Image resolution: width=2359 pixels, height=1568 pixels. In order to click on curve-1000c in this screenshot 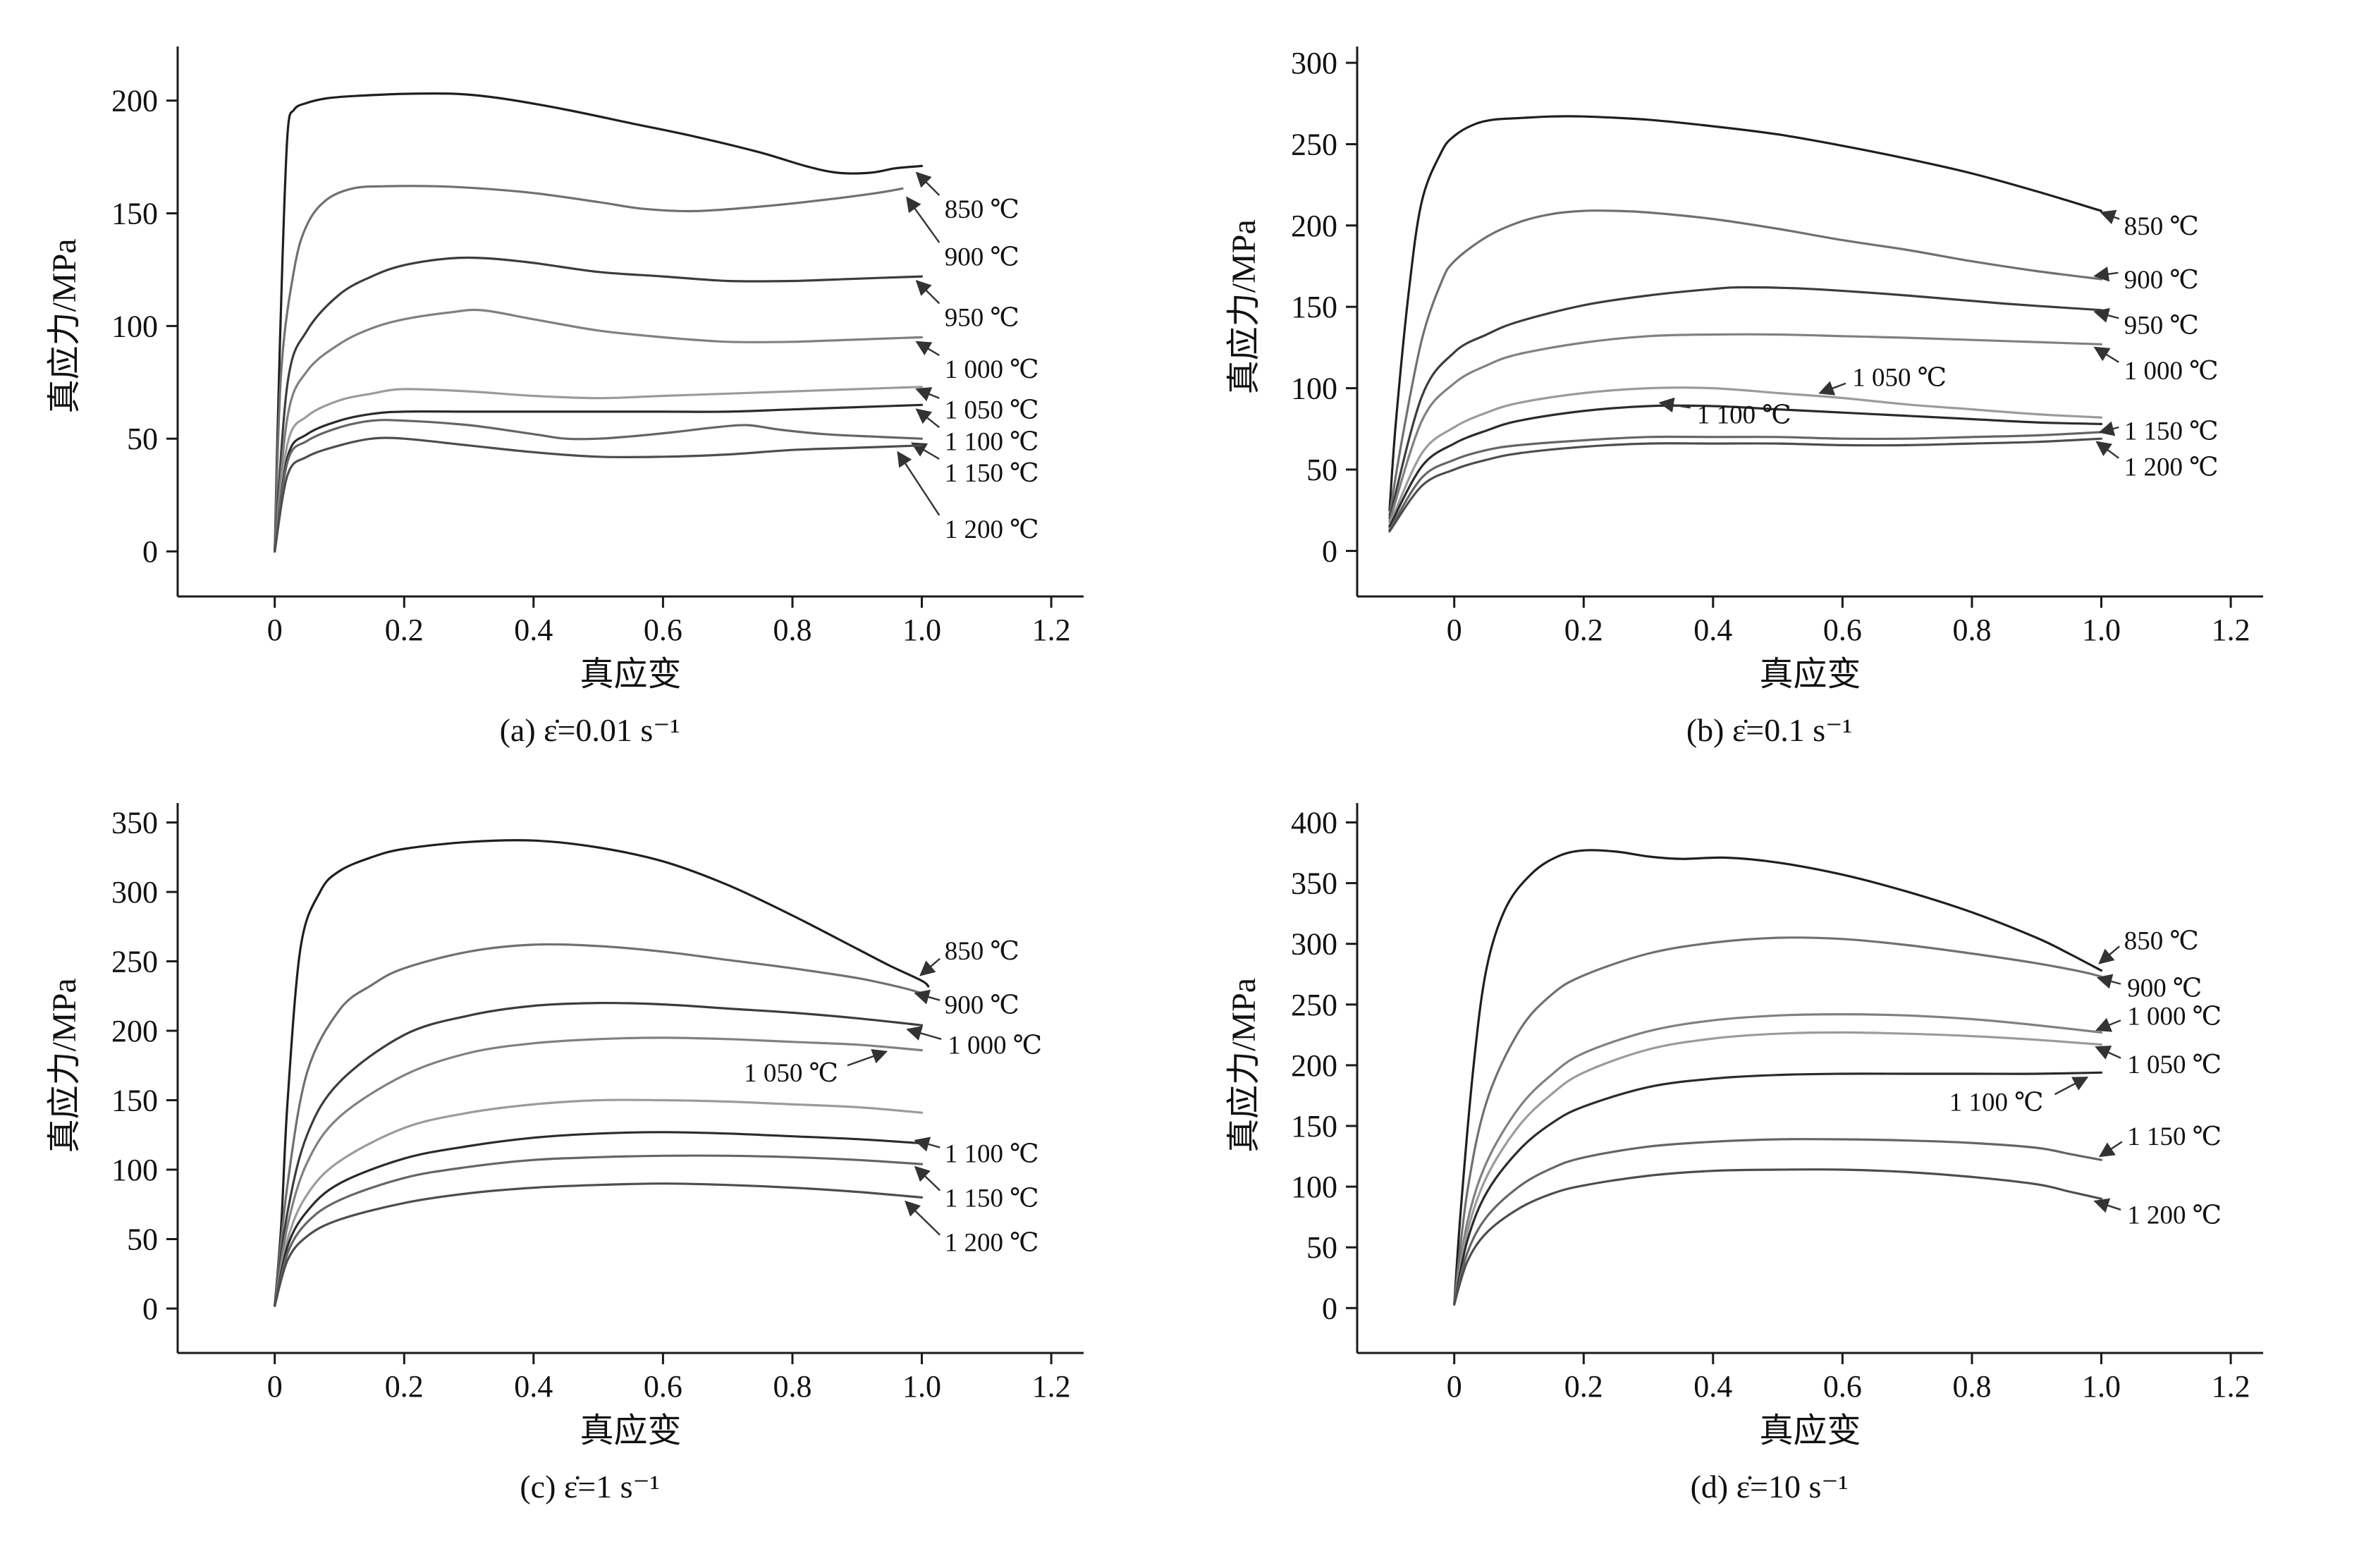, I will do `click(1744, 428)`.